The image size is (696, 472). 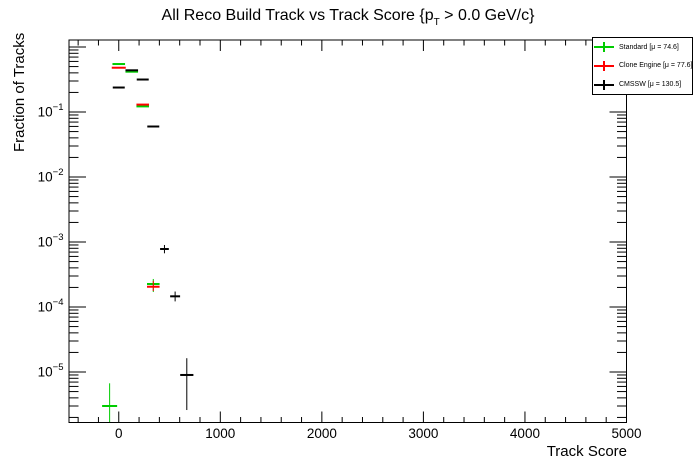 I want to click on x-axis-title: Track Score, so click(x=586, y=451).